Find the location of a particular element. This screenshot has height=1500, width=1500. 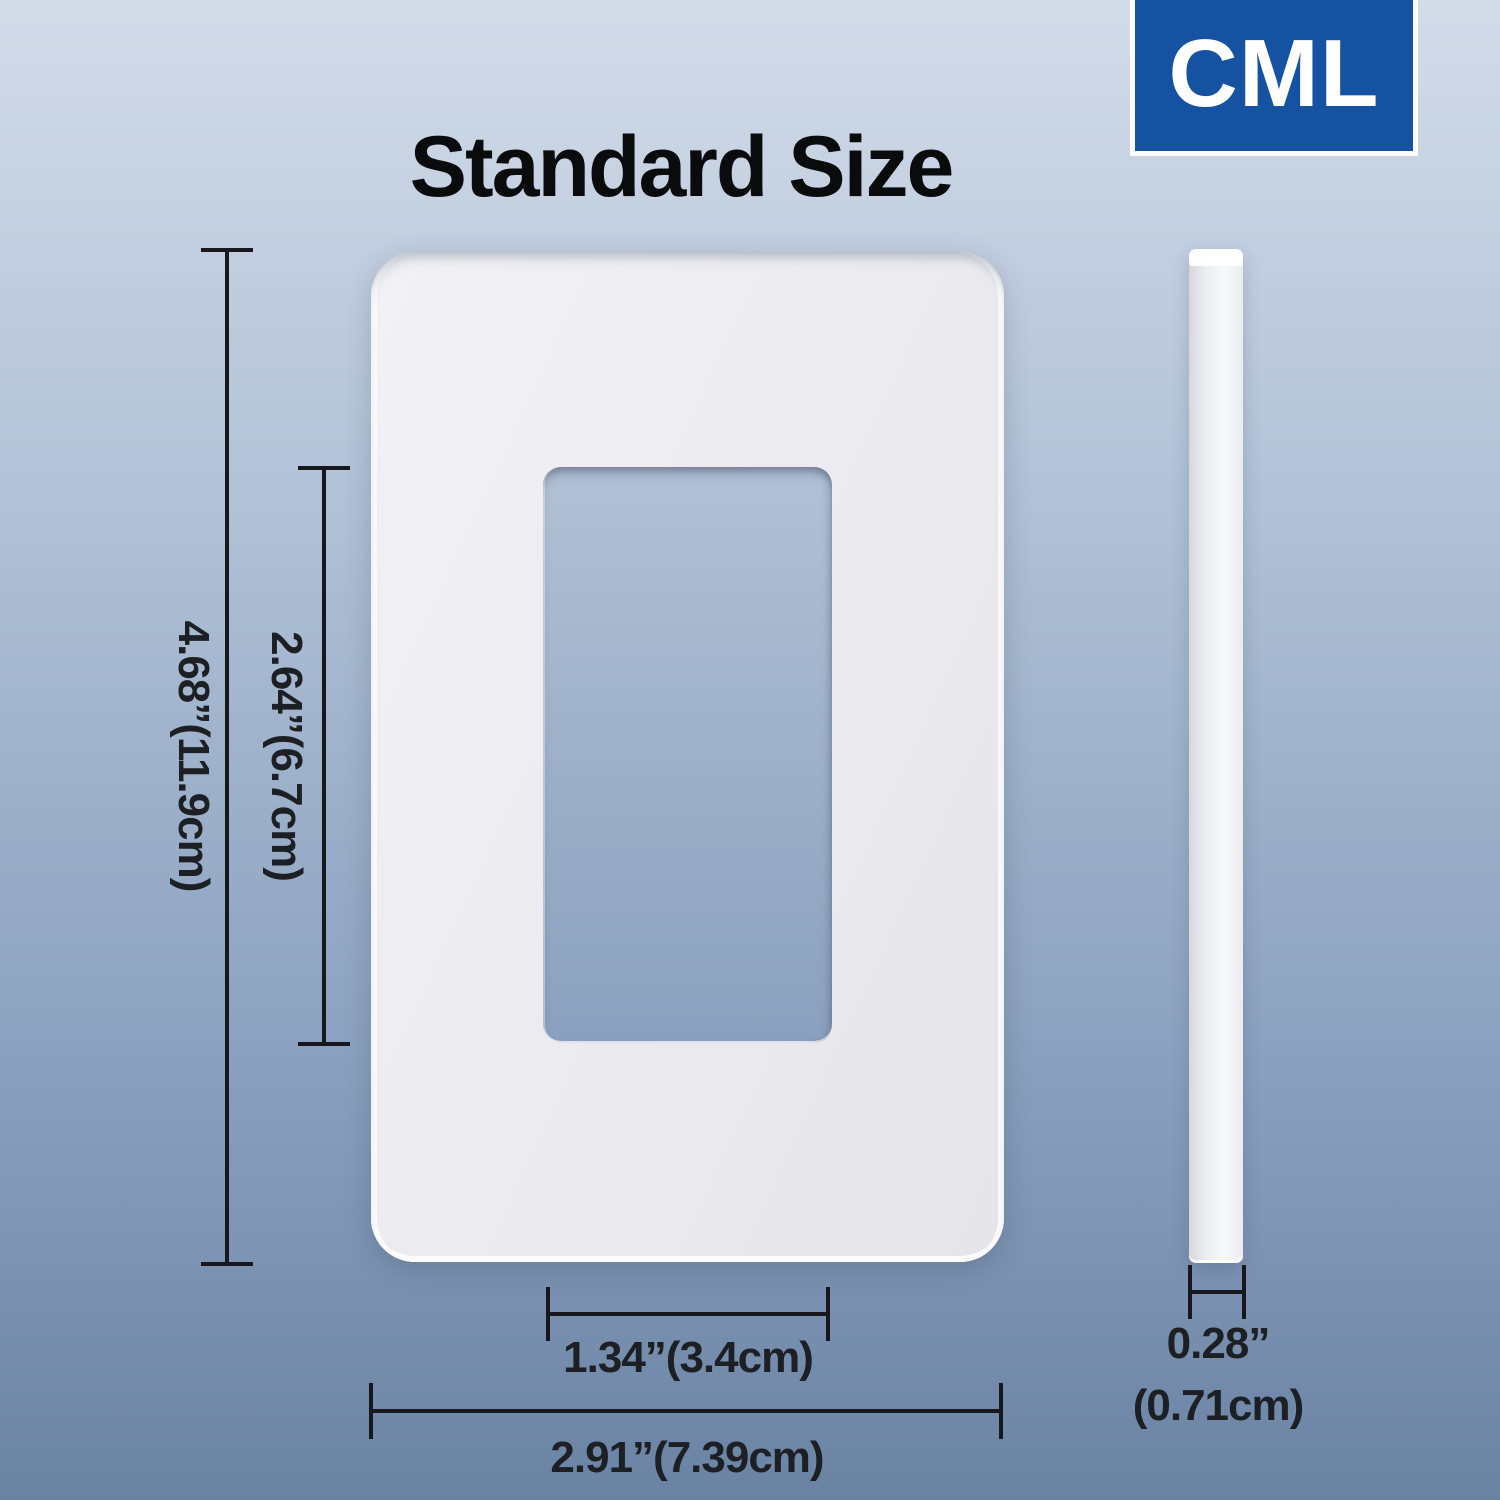

wall-plate-rocker-cutout is located at coordinates (687, 755).